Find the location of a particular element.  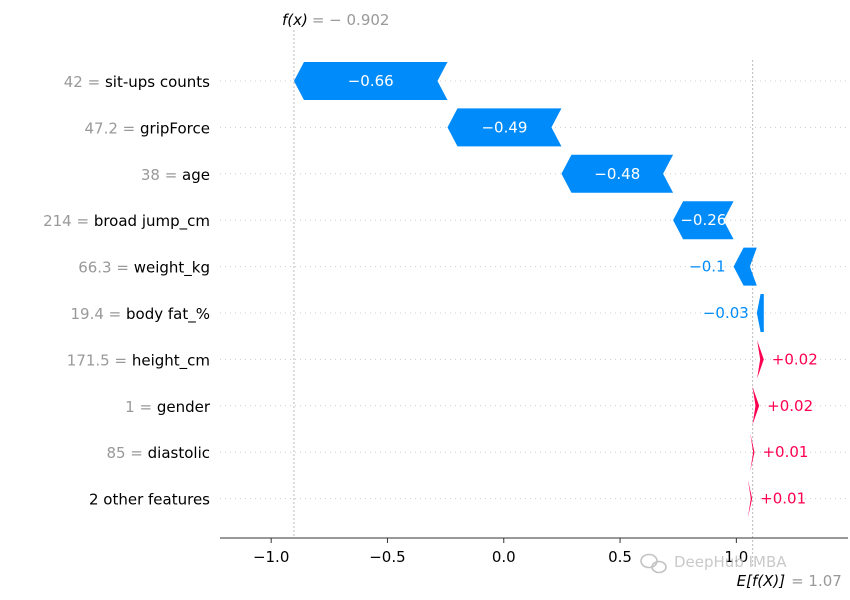

feature-label: 1 = gender is located at coordinates (168, 407).